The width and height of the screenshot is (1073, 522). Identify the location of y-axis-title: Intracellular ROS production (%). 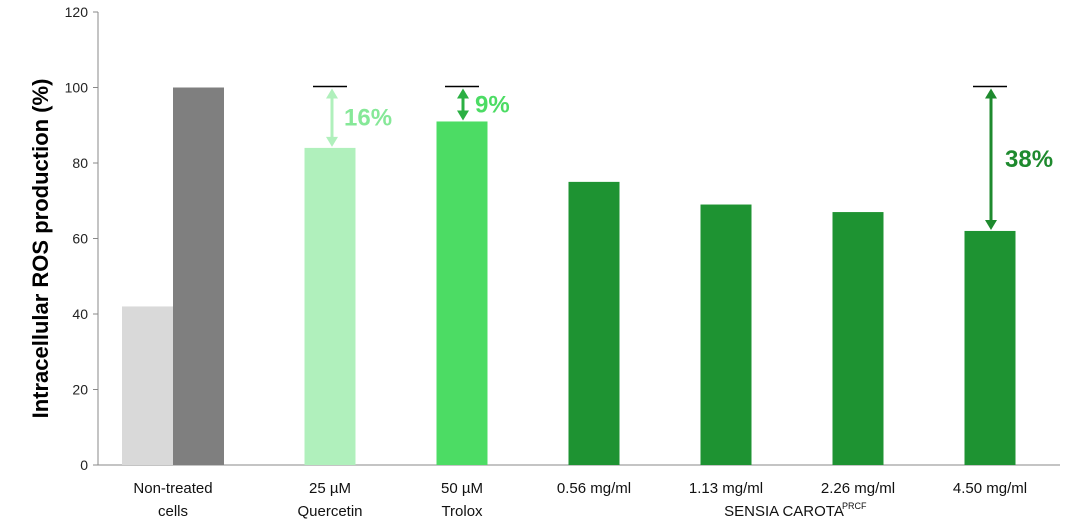
(40, 249).